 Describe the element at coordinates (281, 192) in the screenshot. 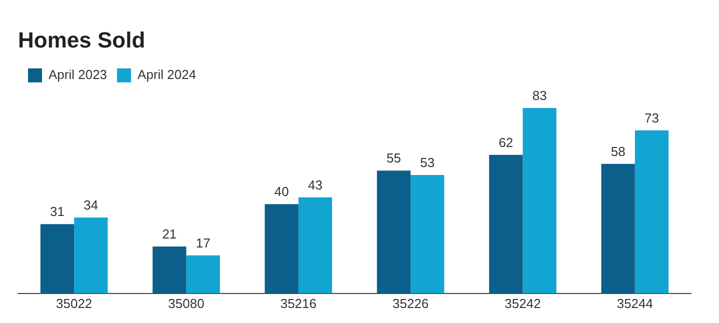

I see `data-label: 40` at that location.